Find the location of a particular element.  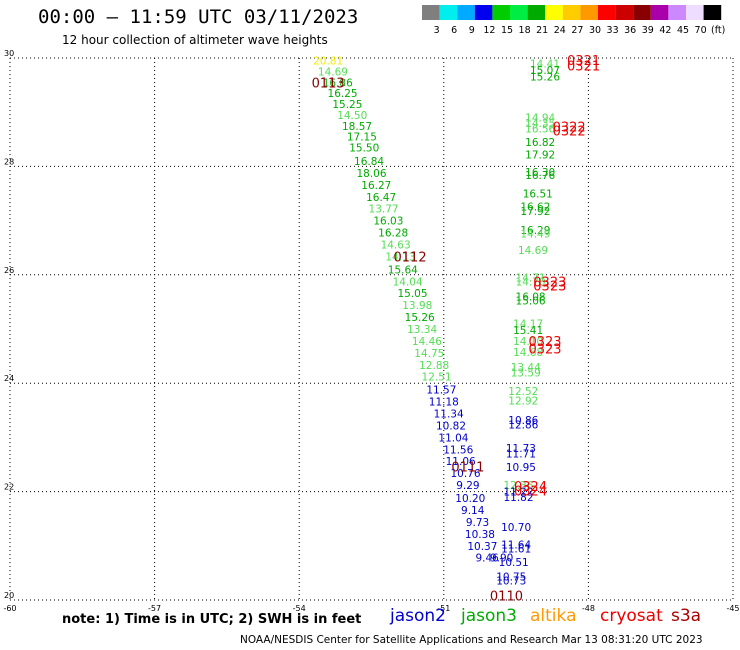

wave-height-value: 14.10 is located at coordinates (528, 342).